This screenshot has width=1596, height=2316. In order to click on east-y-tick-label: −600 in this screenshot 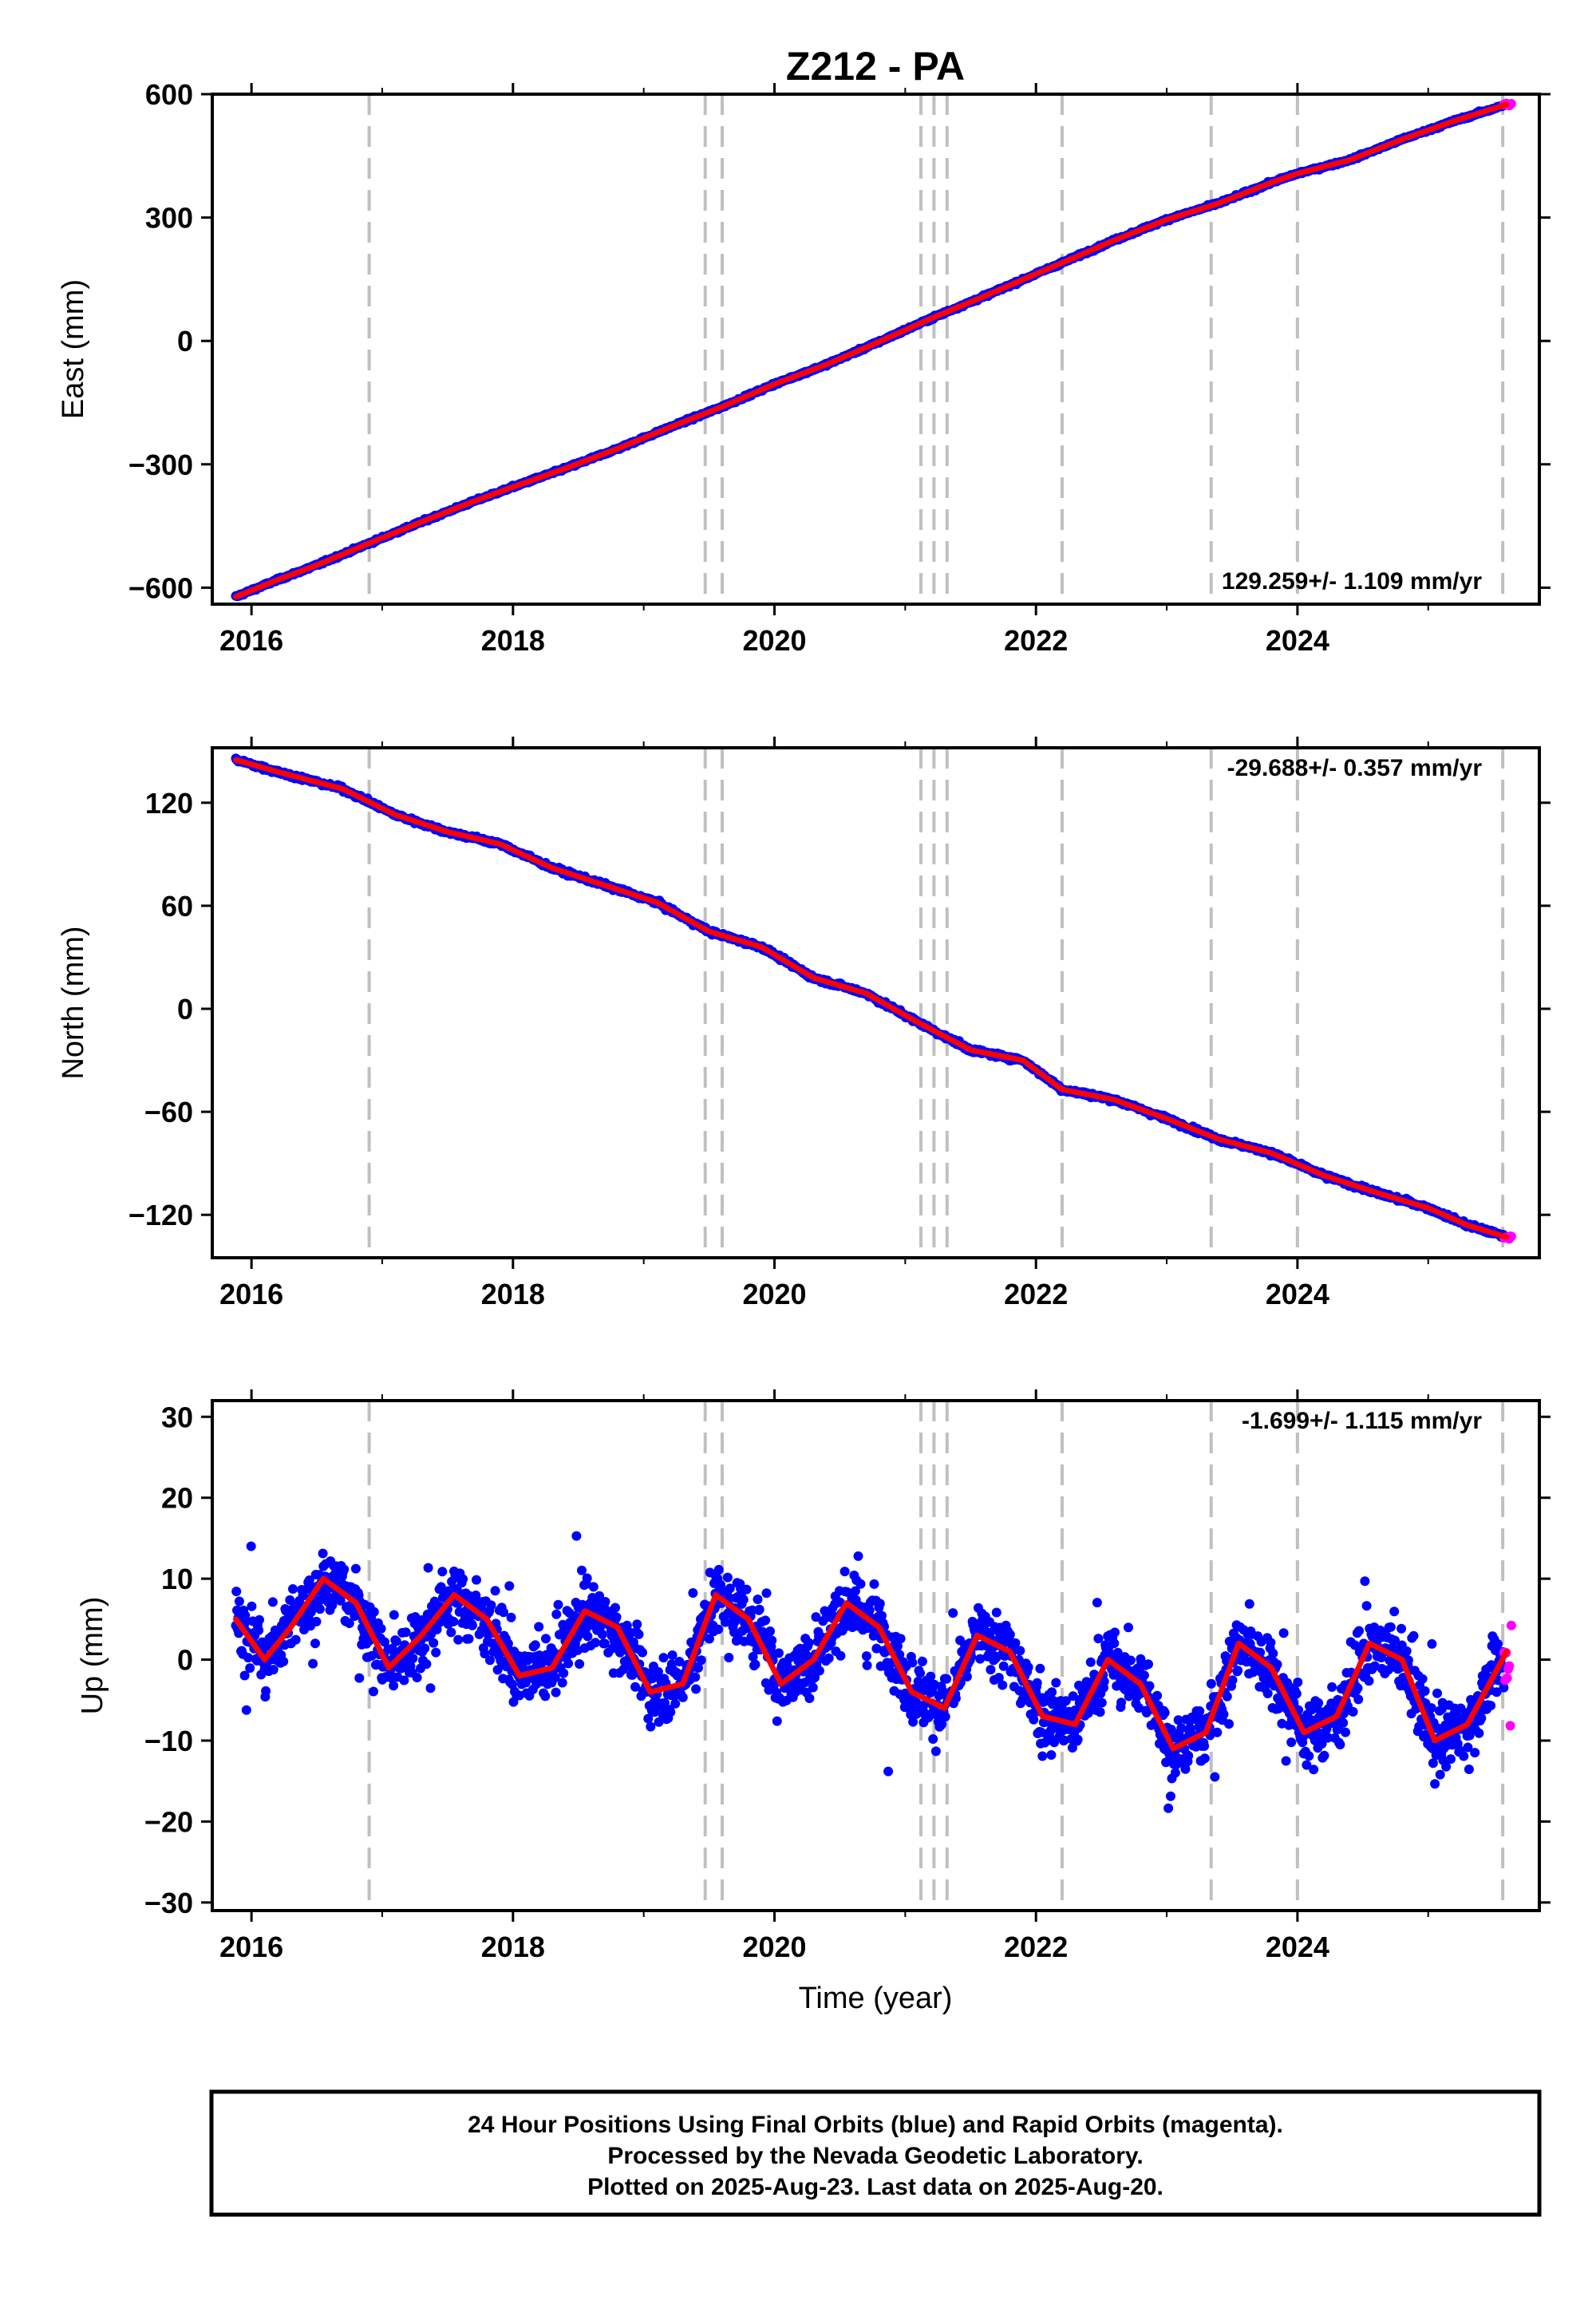, I will do `click(160, 587)`.